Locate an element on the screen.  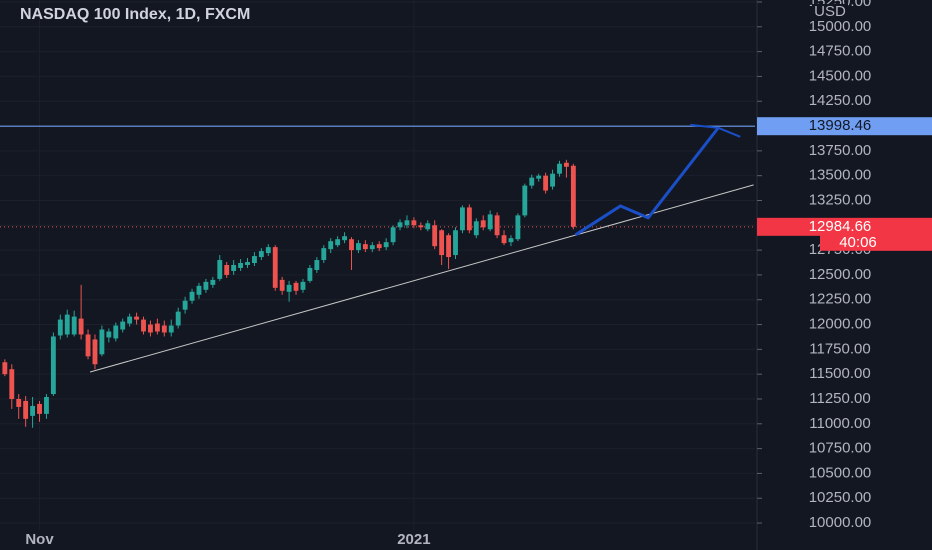
y-tick-label: 13500.00 is located at coordinates (840, 175).